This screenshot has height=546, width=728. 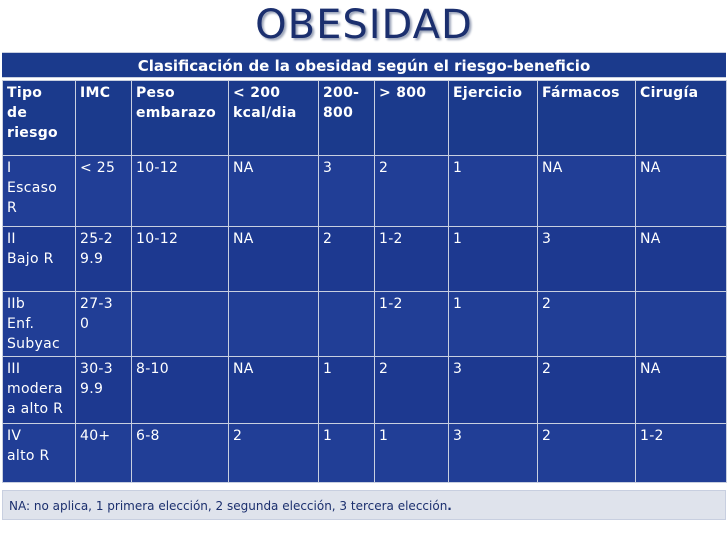 I want to click on table-cell: 8-10, so click(x=180, y=390).